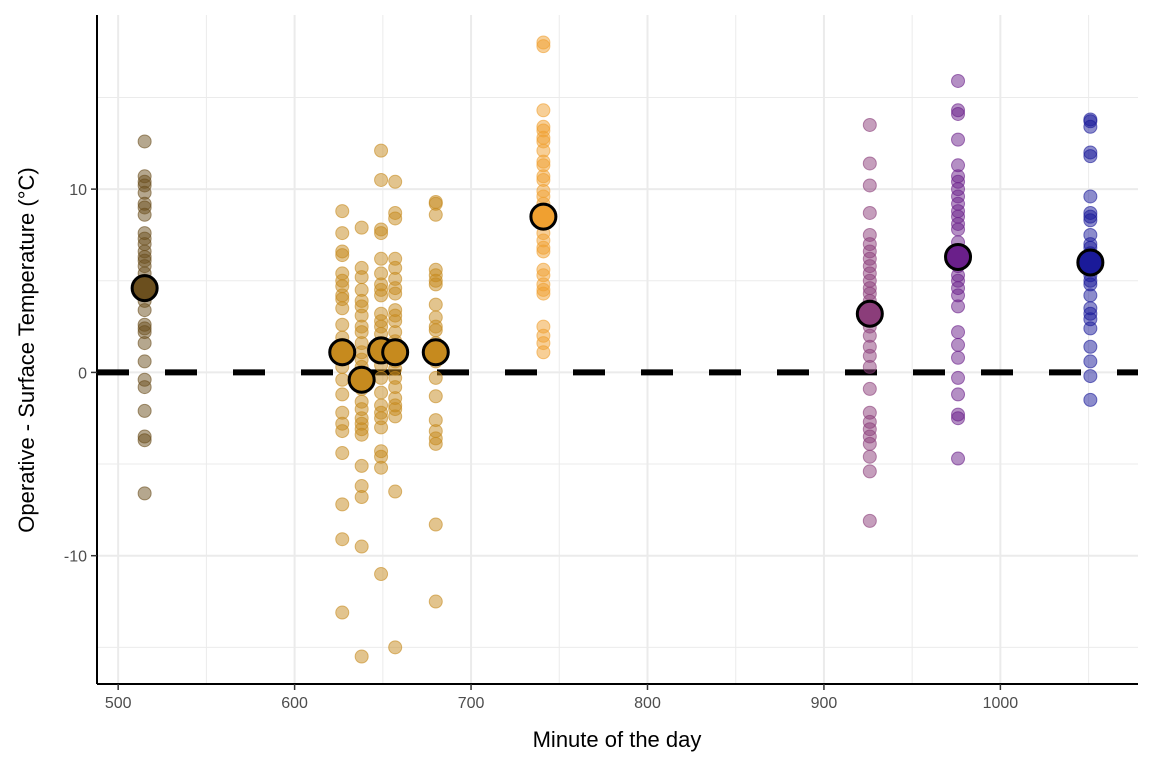 The height and width of the screenshot is (768, 1152). Describe the element at coordinates (26, 349) in the screenshot. I see `y-axis-title: Operative - Surface Temperature (°C)` at that location.